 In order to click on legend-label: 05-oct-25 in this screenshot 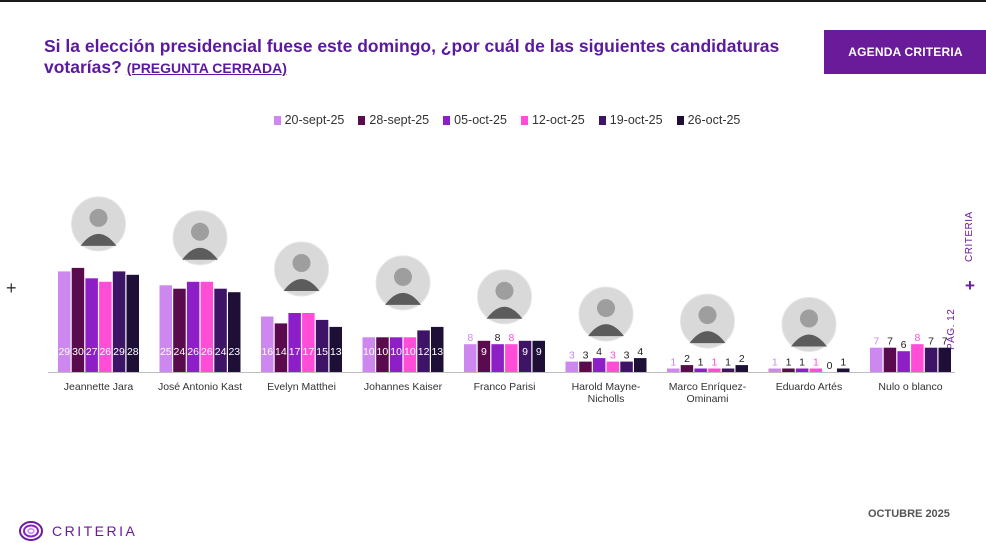, I will do `click(480, 120)`.